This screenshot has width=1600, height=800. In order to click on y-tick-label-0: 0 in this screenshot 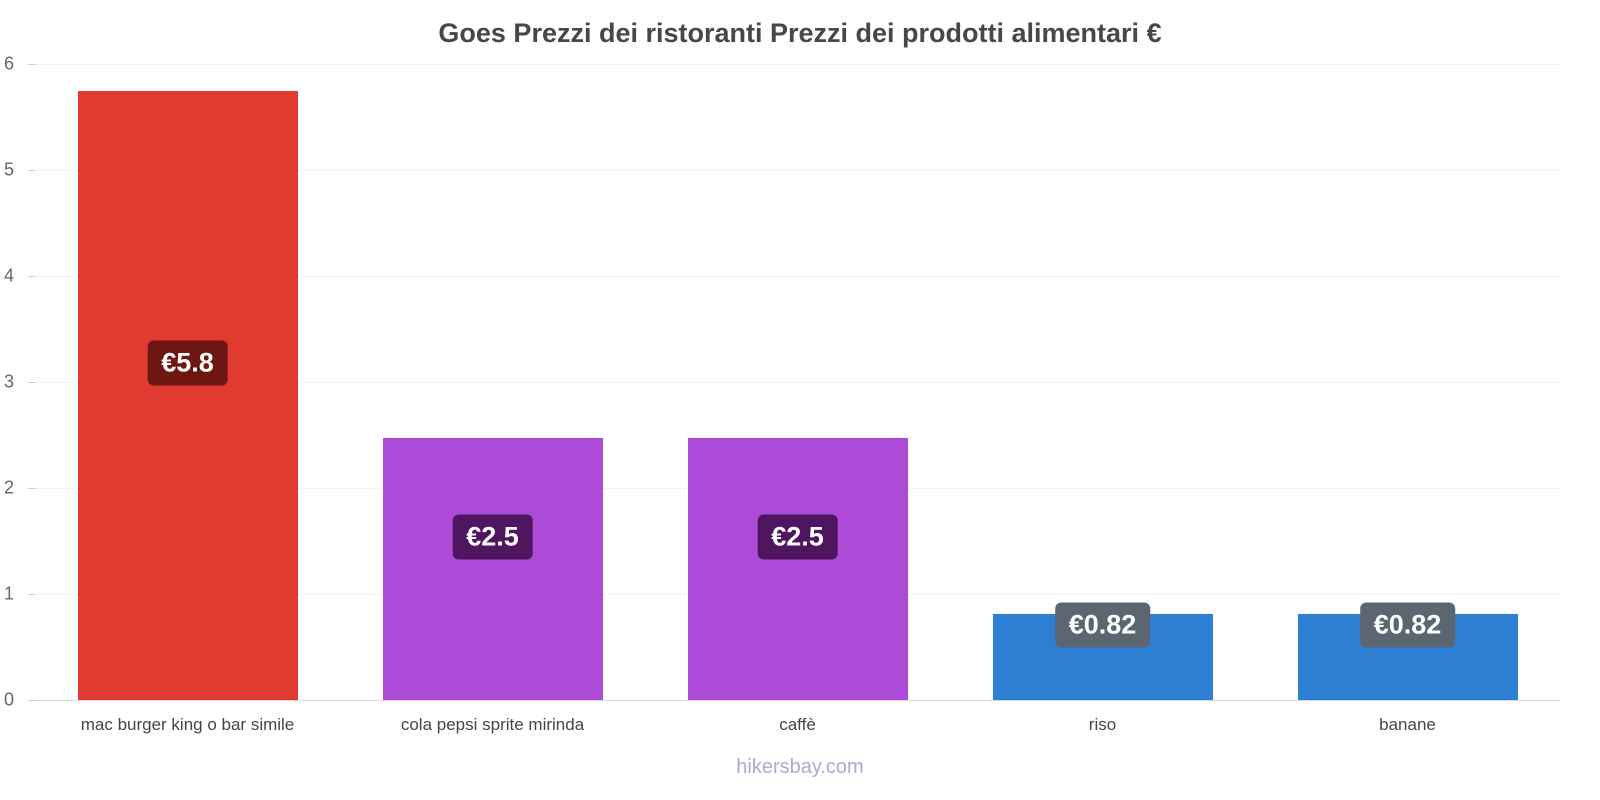, I will do `click(9, 699)`.